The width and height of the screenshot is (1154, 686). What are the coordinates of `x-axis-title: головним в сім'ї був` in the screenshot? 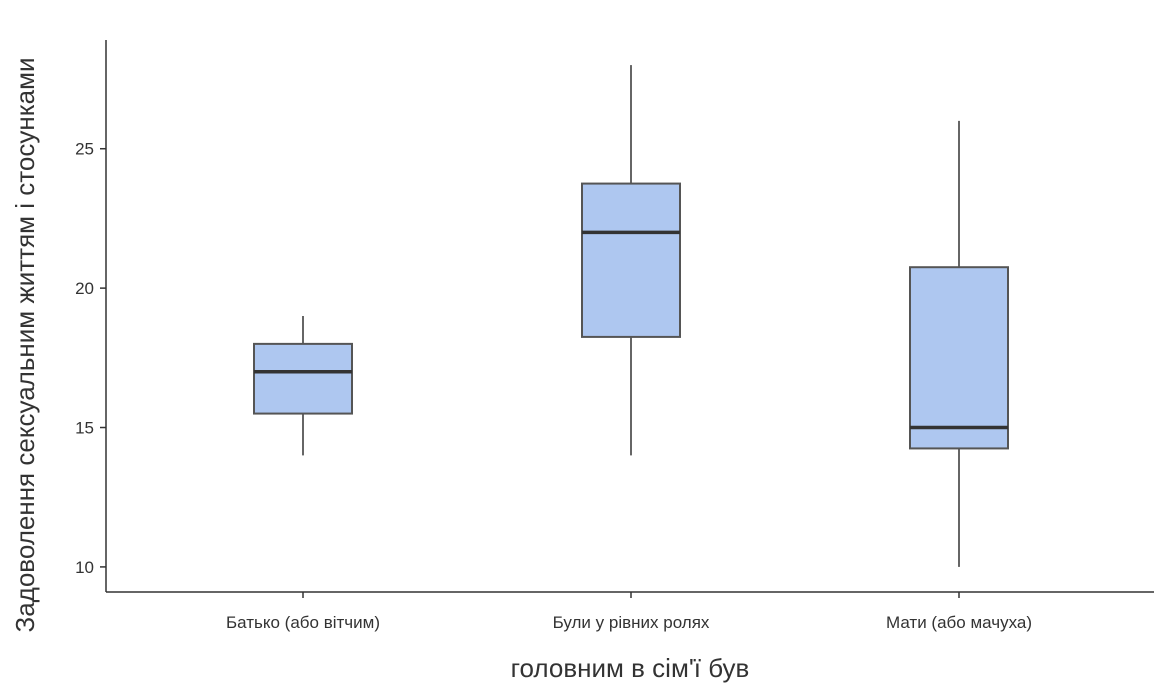 It's located at (630, 668).